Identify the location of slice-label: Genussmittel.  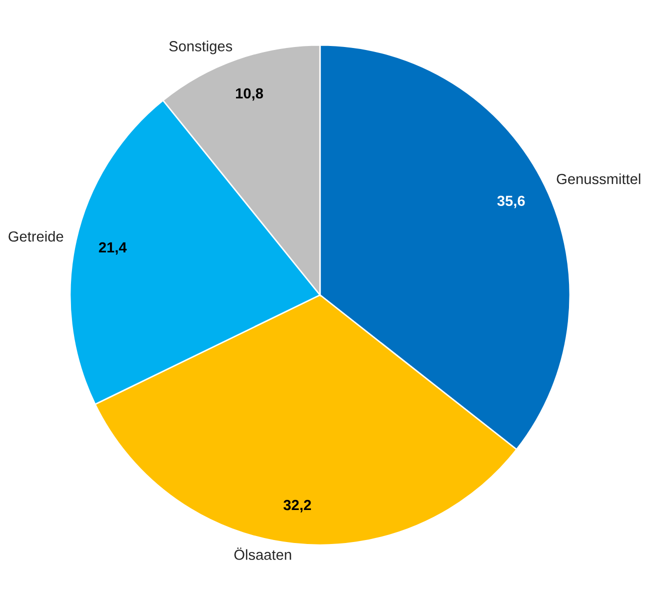
(598, 178).